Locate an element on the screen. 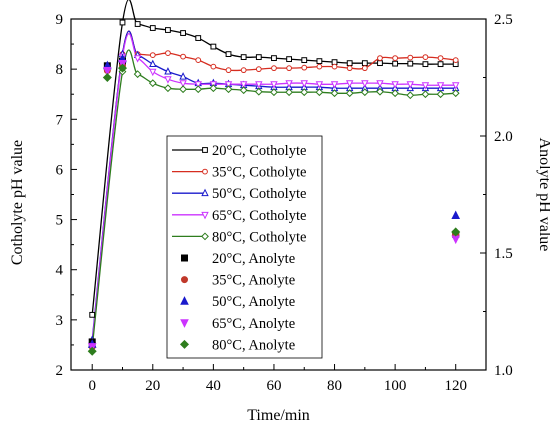 This screenshot has width=550, height=434. x-tick-label: 120 is located at coordinates (455, 386).